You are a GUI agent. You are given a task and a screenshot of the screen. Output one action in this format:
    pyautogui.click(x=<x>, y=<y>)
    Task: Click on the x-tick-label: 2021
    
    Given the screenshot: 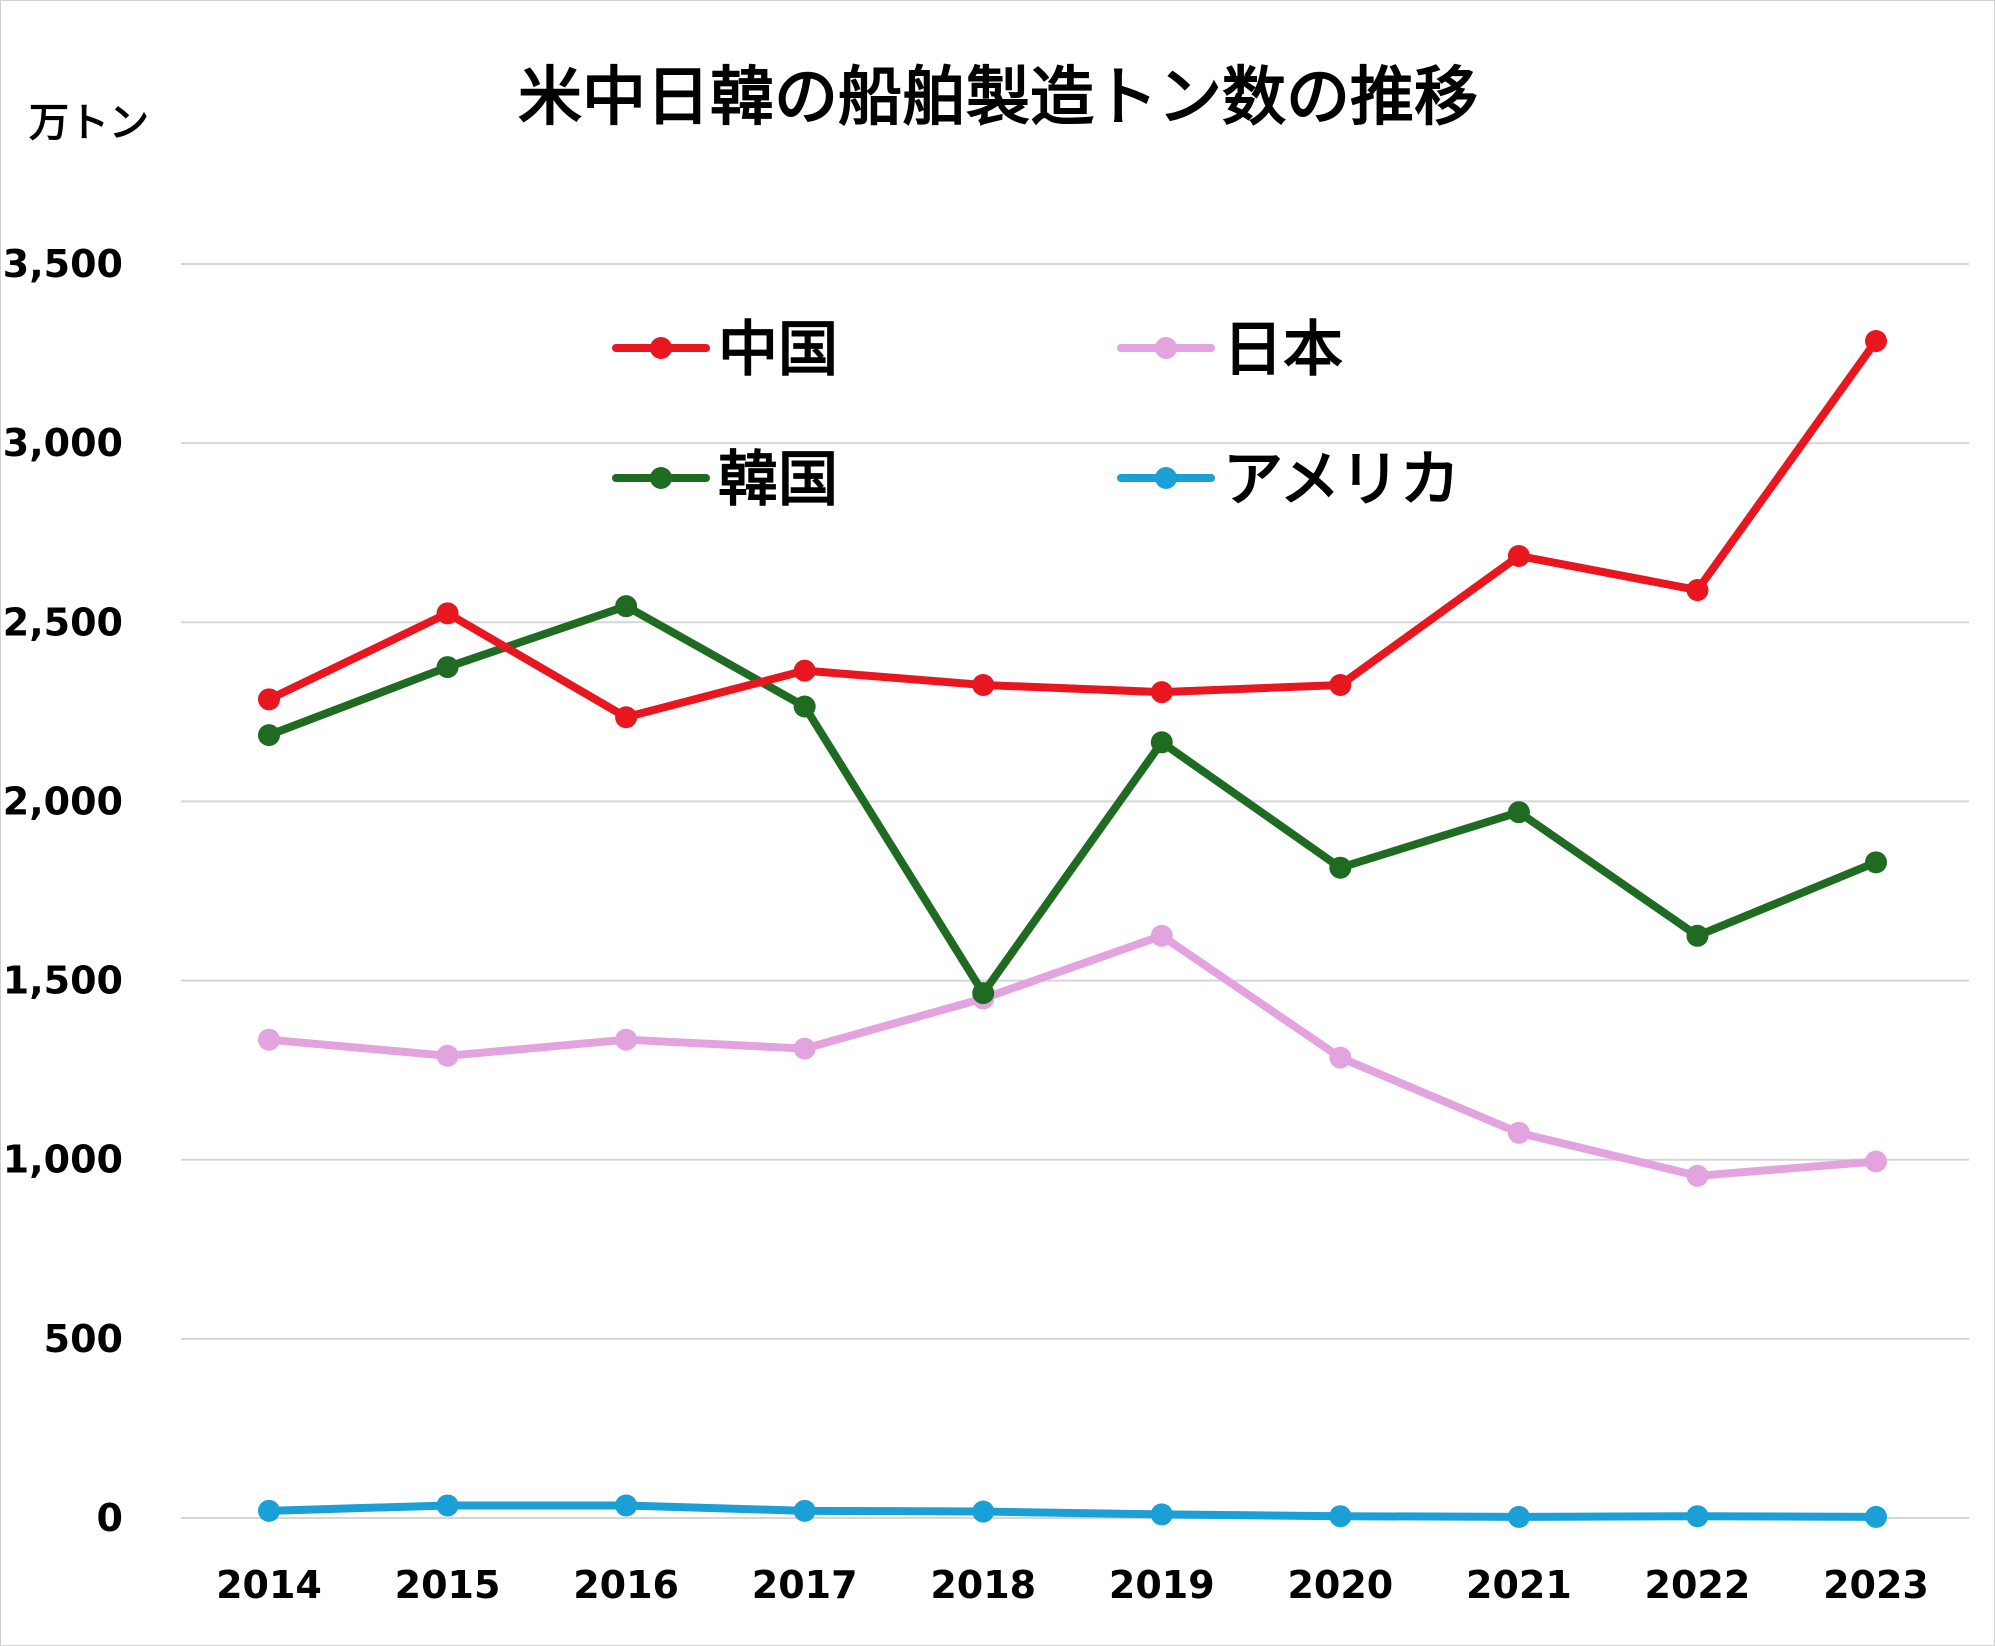 What is the action you would take?
    pyautogui.click(x=1519, y=1585)
    